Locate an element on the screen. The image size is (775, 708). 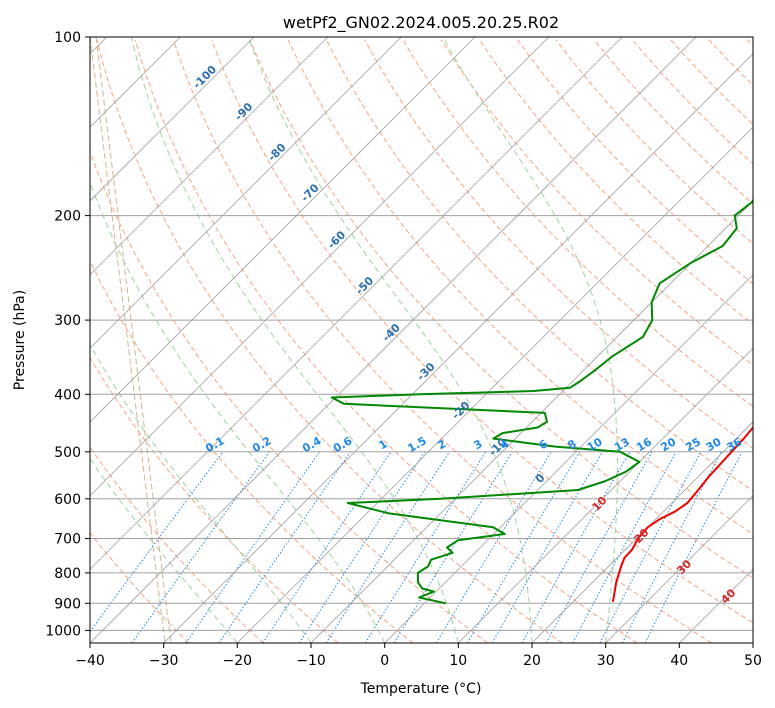
isotherm-label: -70 is located at coordinates (309, 192).